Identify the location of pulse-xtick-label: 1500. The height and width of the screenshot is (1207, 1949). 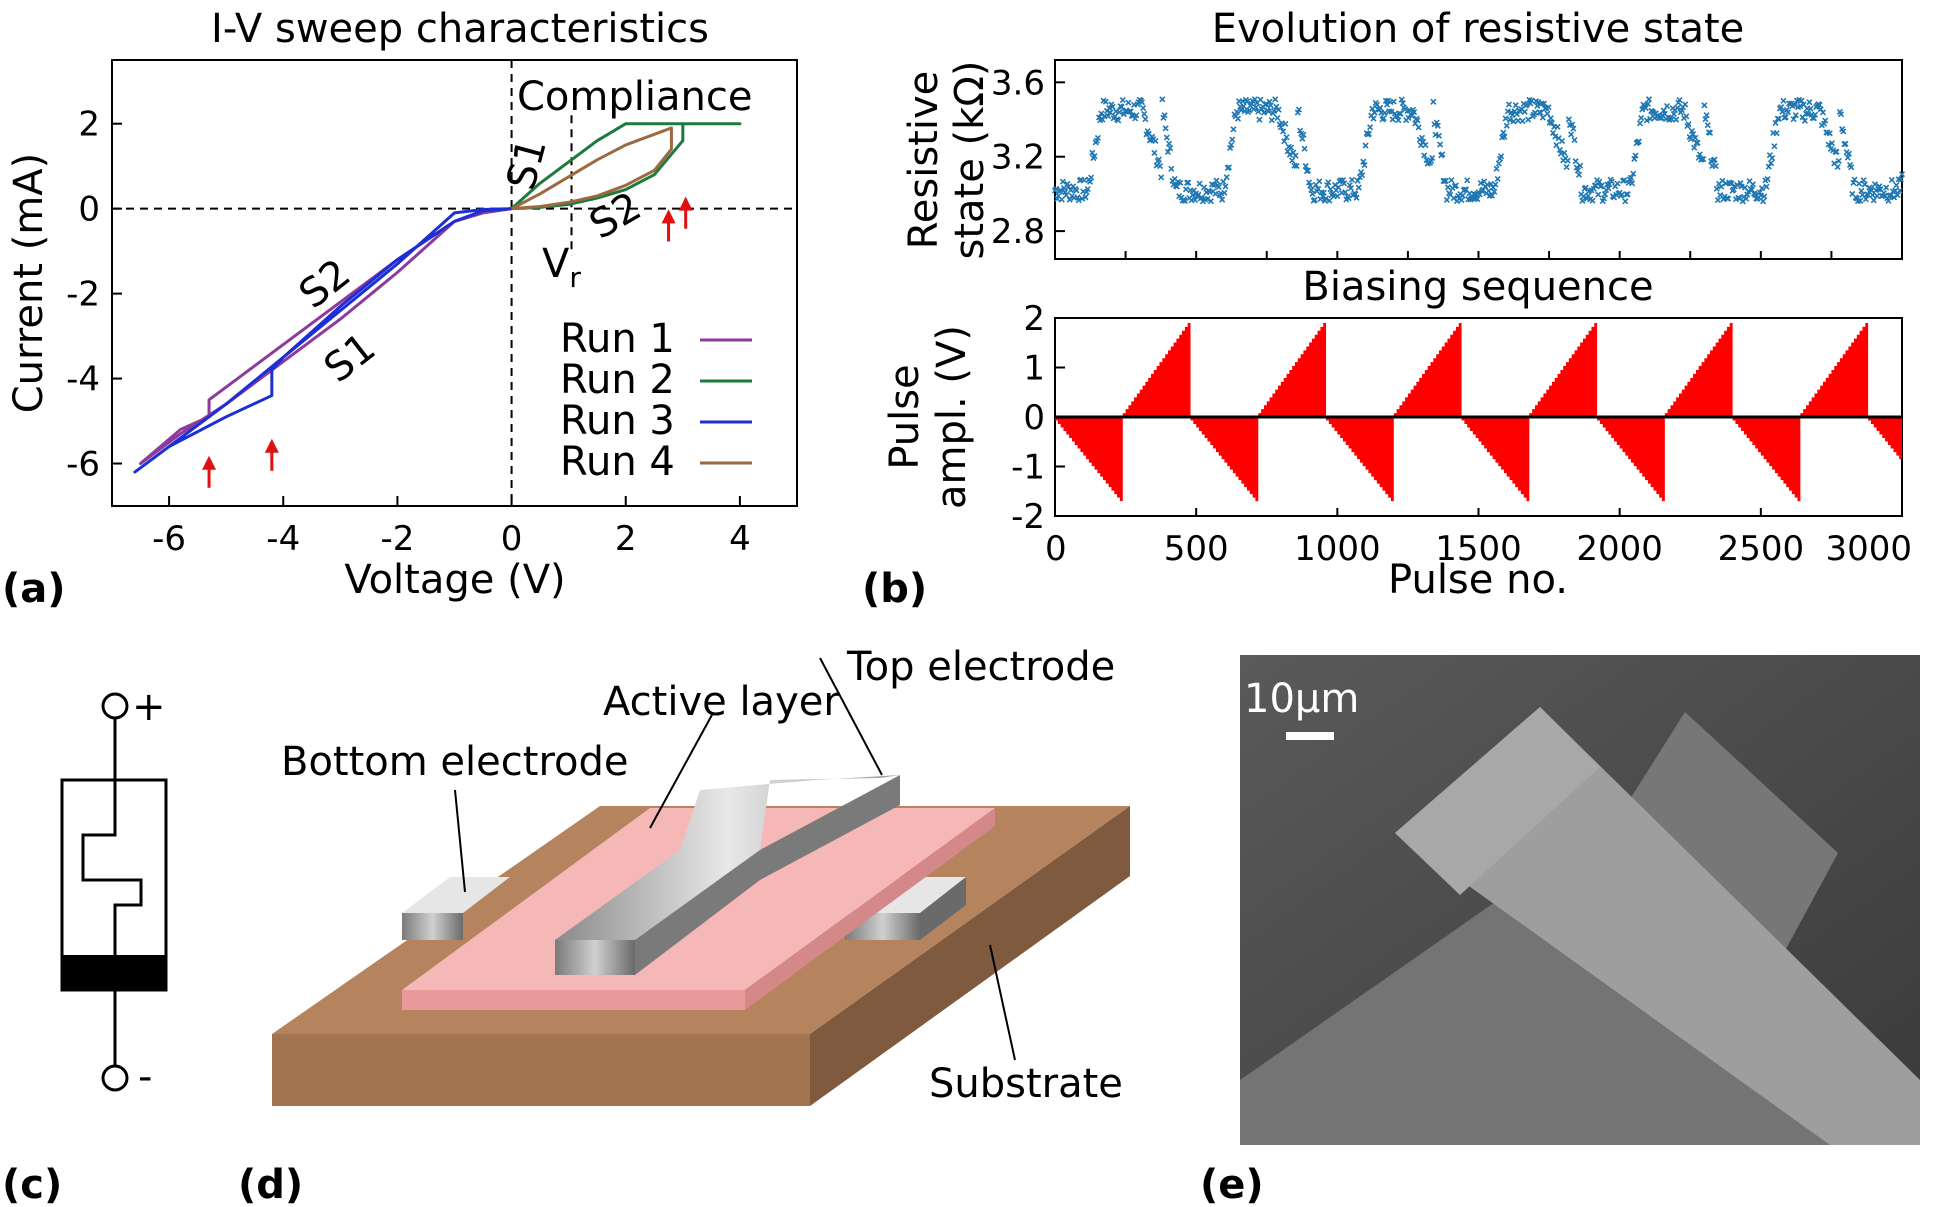
(1478, 549).